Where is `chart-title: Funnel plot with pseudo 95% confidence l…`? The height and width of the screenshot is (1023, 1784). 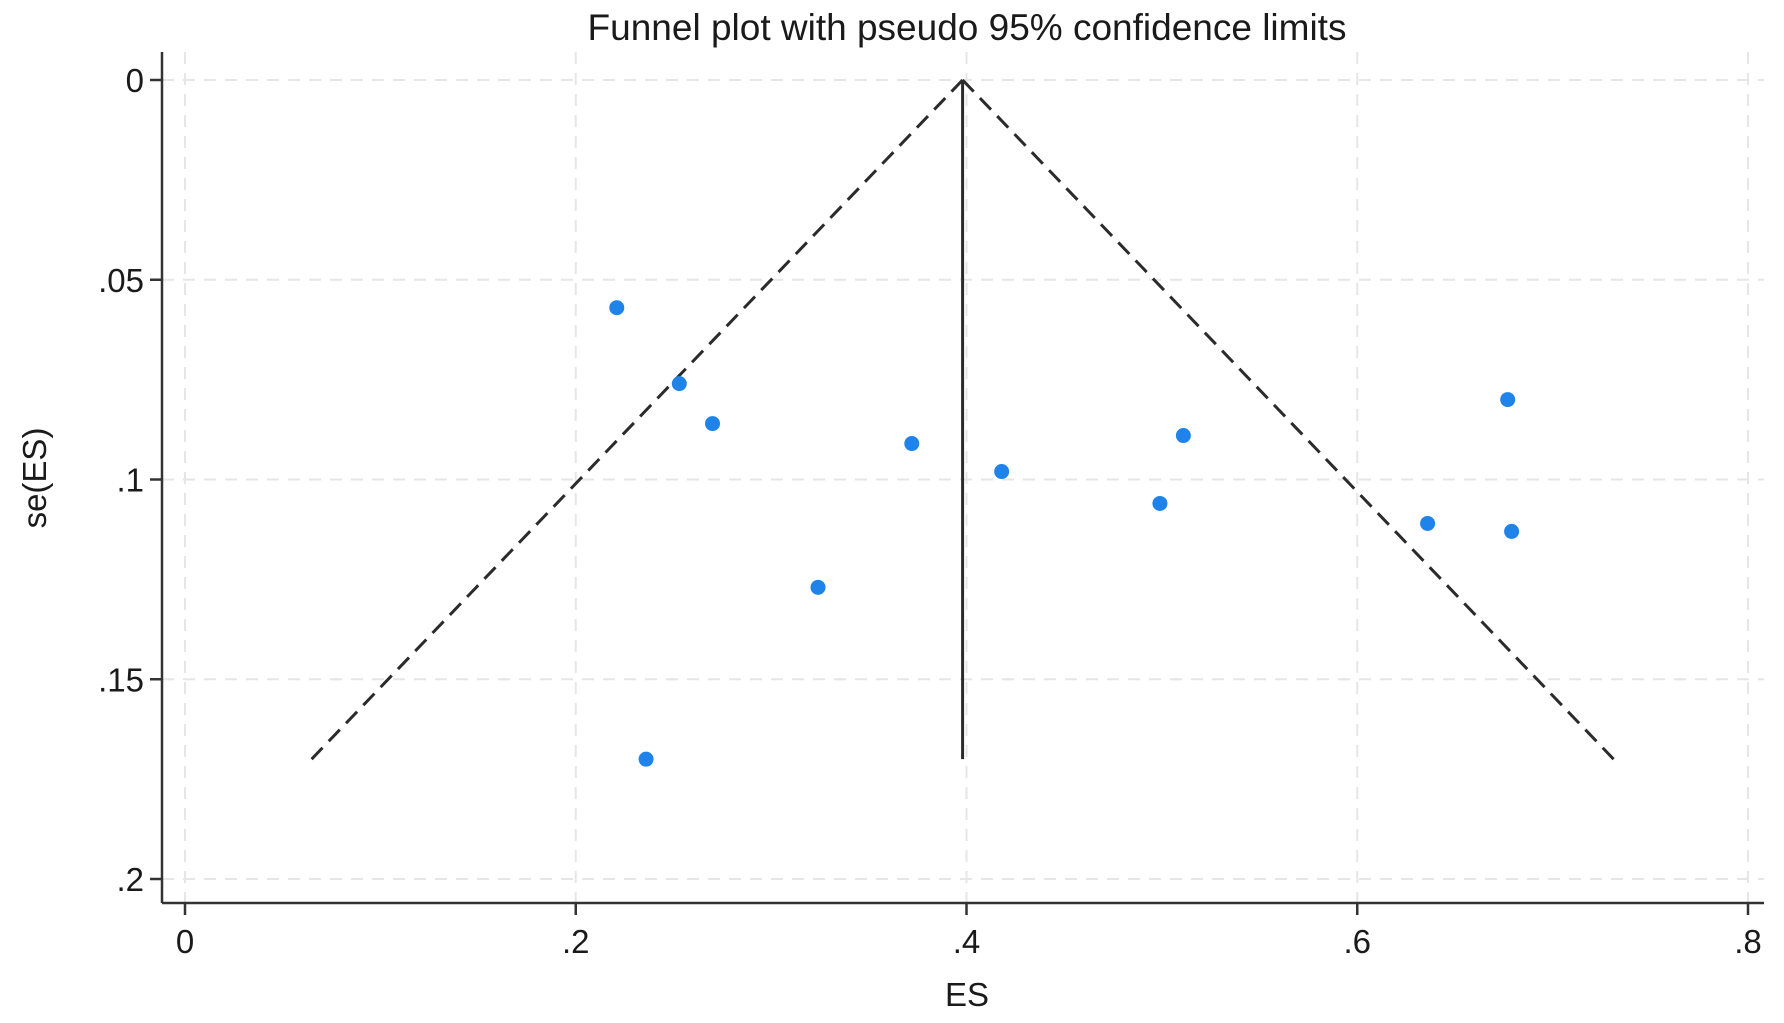
chart-title: Funnel plot with pseudo 95% confidence l… is located at coordinates (967, 27).